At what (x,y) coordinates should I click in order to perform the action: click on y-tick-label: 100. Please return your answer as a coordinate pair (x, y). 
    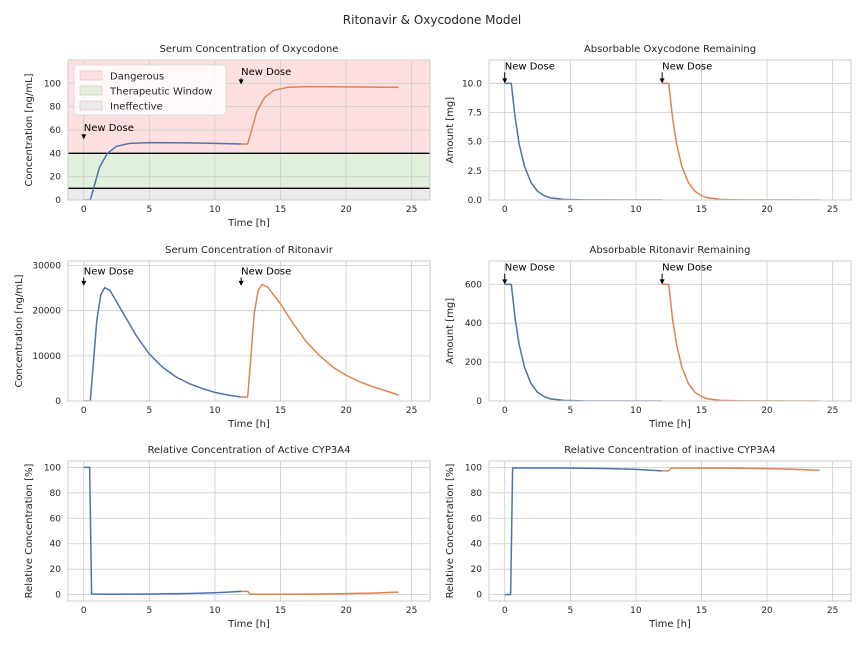
    Looking at the image, I should click on (52, 84).